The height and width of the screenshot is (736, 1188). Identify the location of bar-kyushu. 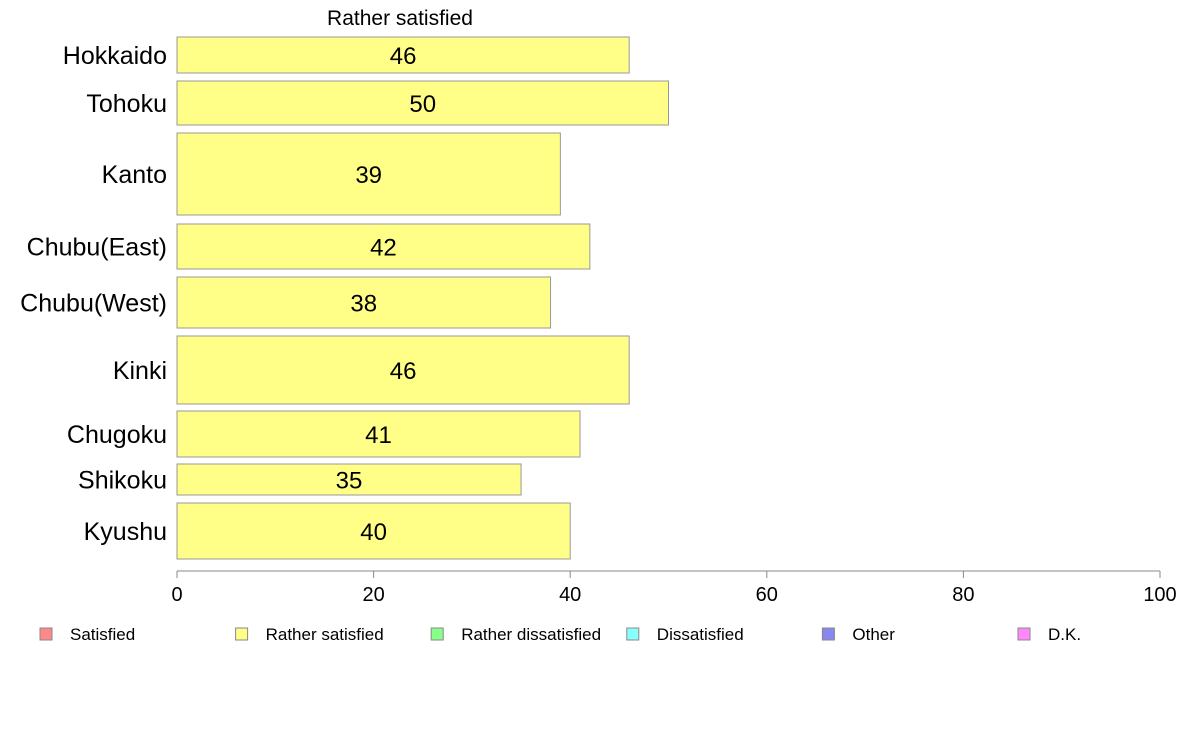
(373, 531).